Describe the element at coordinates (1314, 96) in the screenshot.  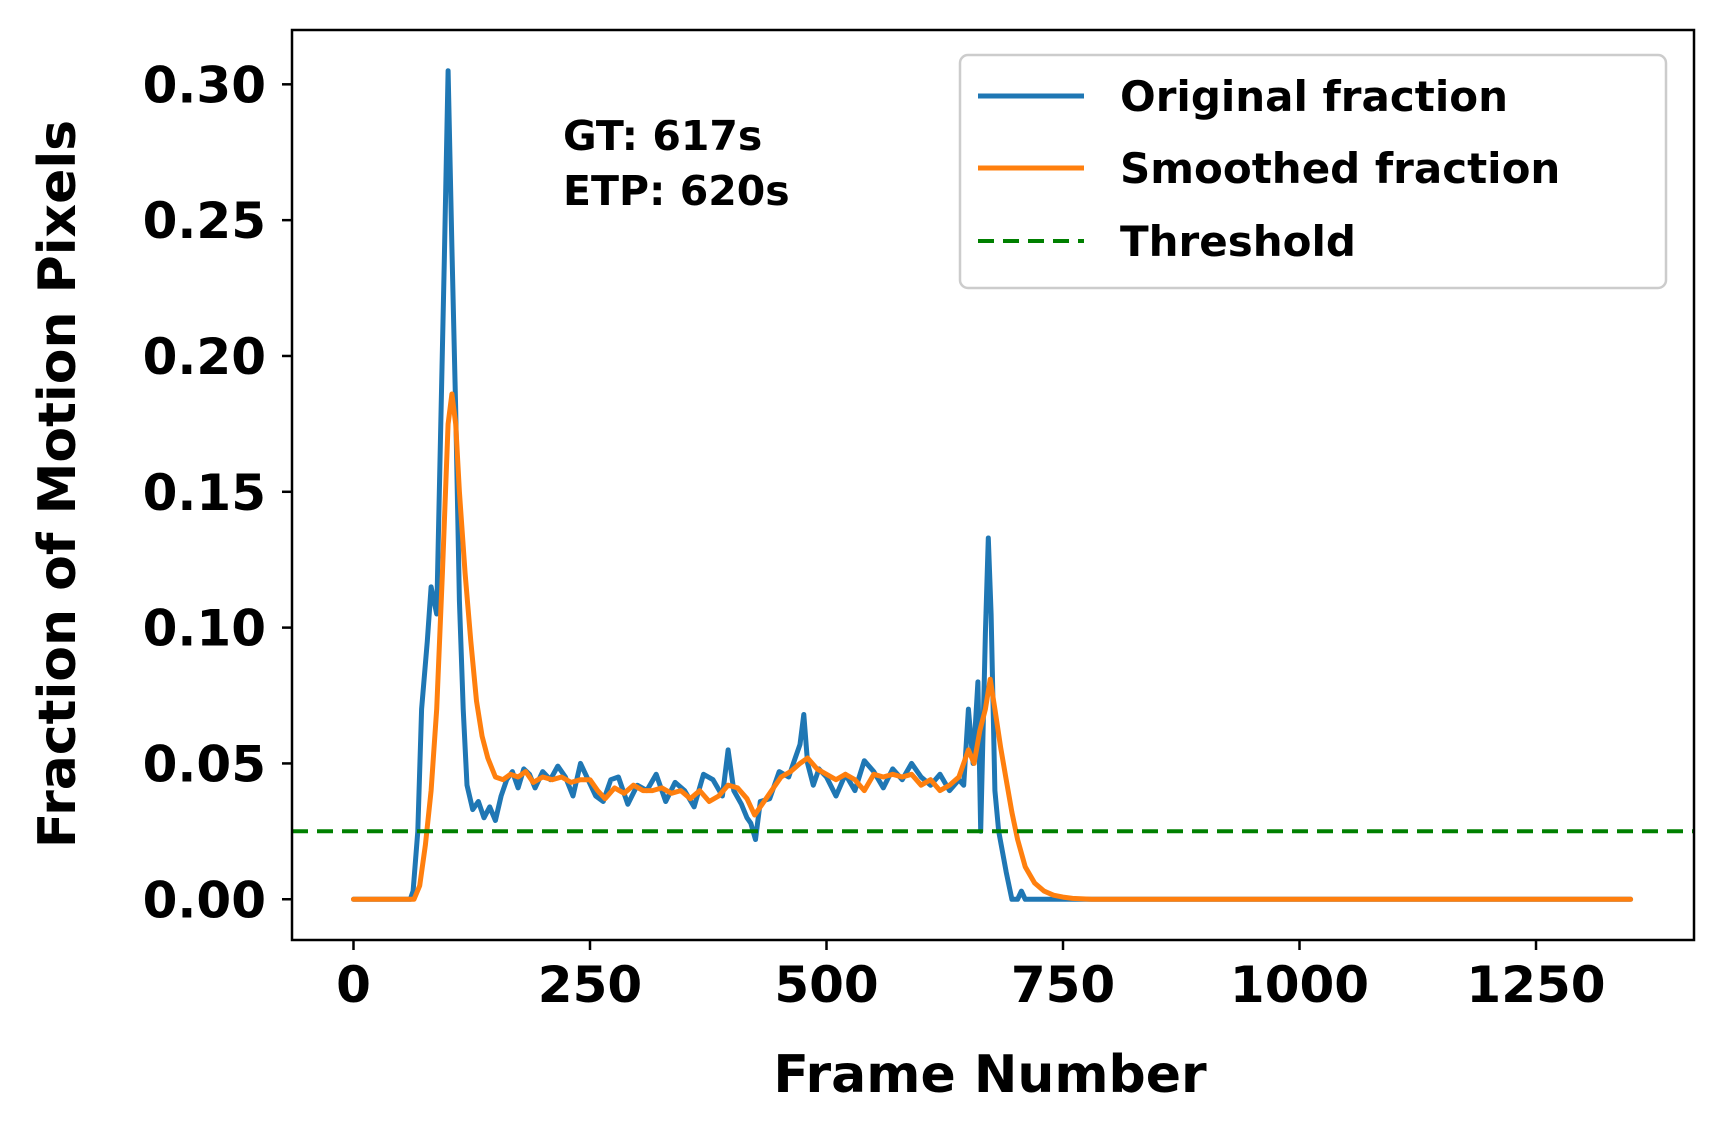
I see `legend-label-original: Original fraction` at that location.